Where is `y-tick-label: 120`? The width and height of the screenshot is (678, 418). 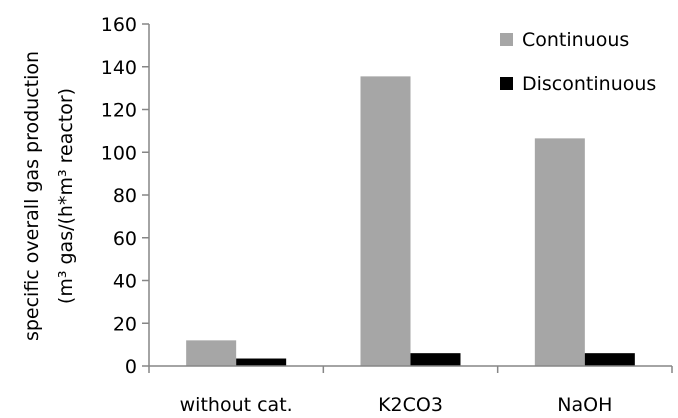
y-tick-label: 120 is located at coordinates (119, 111).